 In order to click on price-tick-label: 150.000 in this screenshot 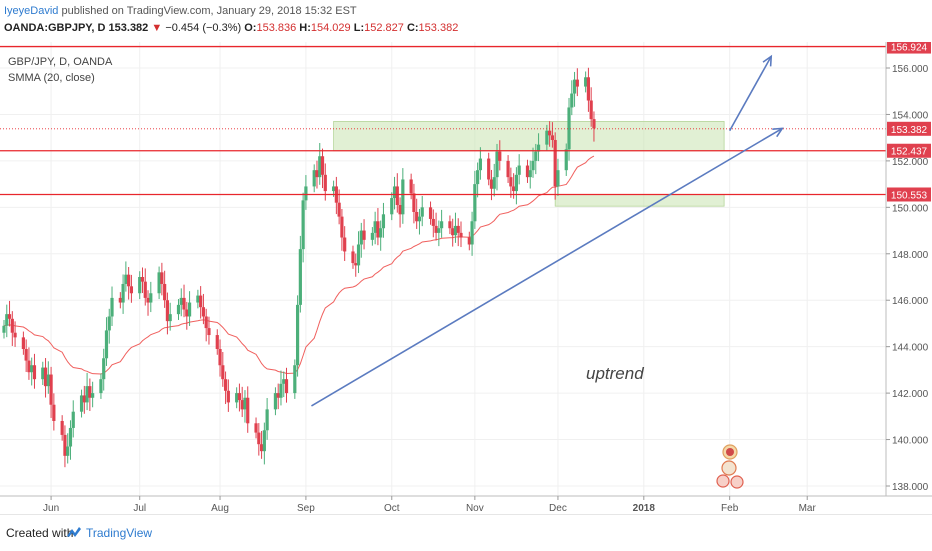, I will do `click(910, 208)`.